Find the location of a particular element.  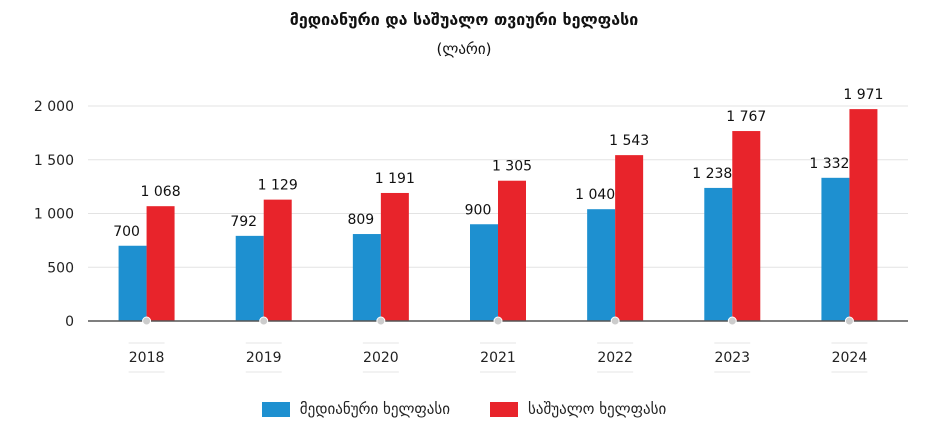

data-label: 1 971 is located at coordinates (863, 95).